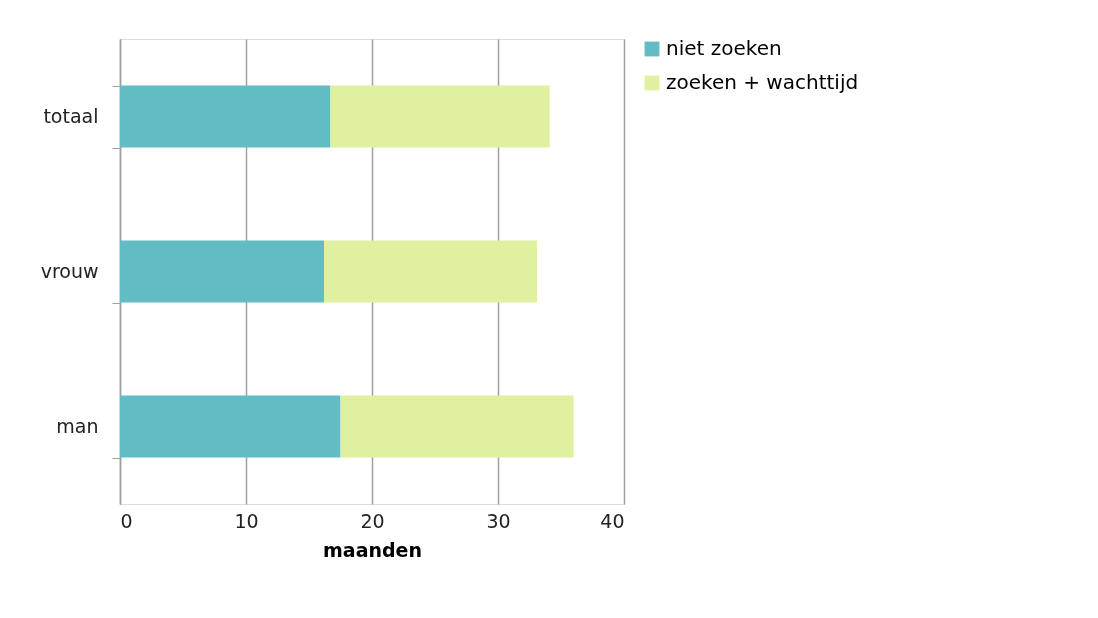  I want to click on x-tick-label: 40, so click(612, 520).